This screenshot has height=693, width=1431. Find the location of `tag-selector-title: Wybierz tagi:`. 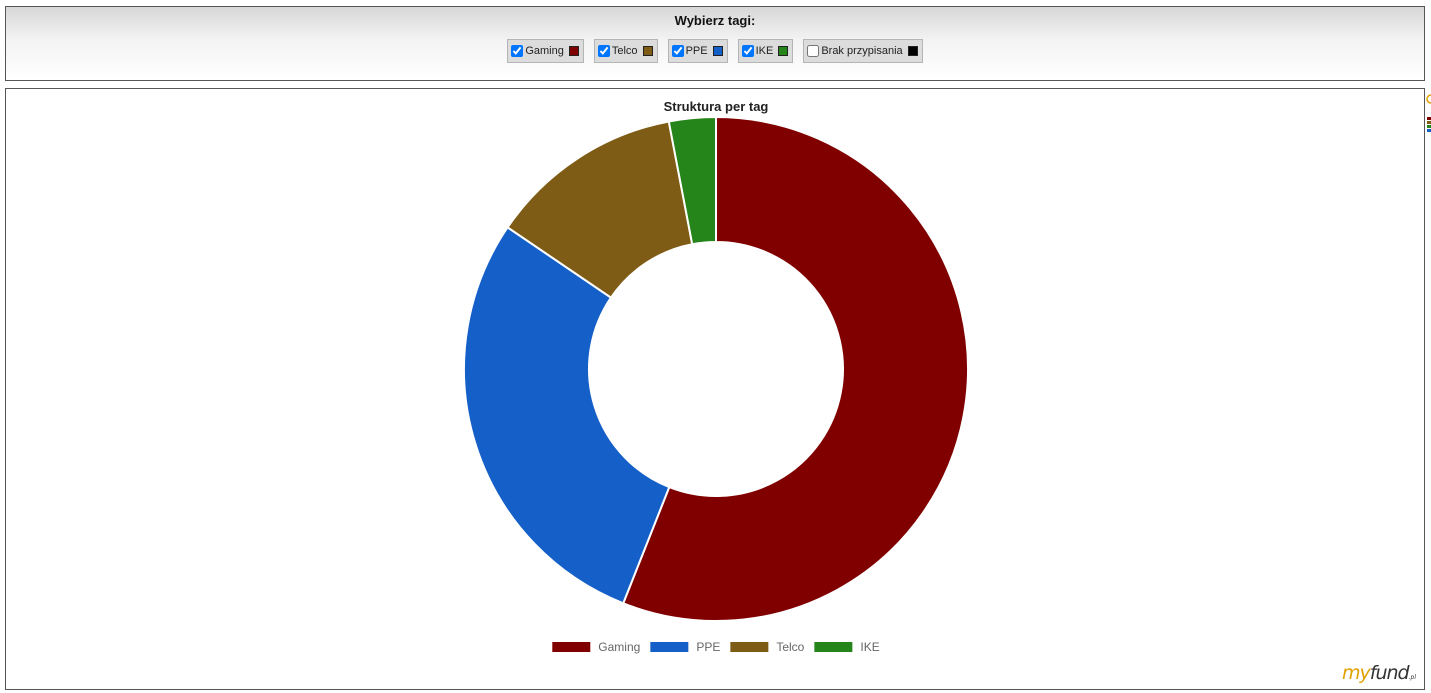

tag-selector-title: Wybierz tagi: is located at coordinates (715, 20).